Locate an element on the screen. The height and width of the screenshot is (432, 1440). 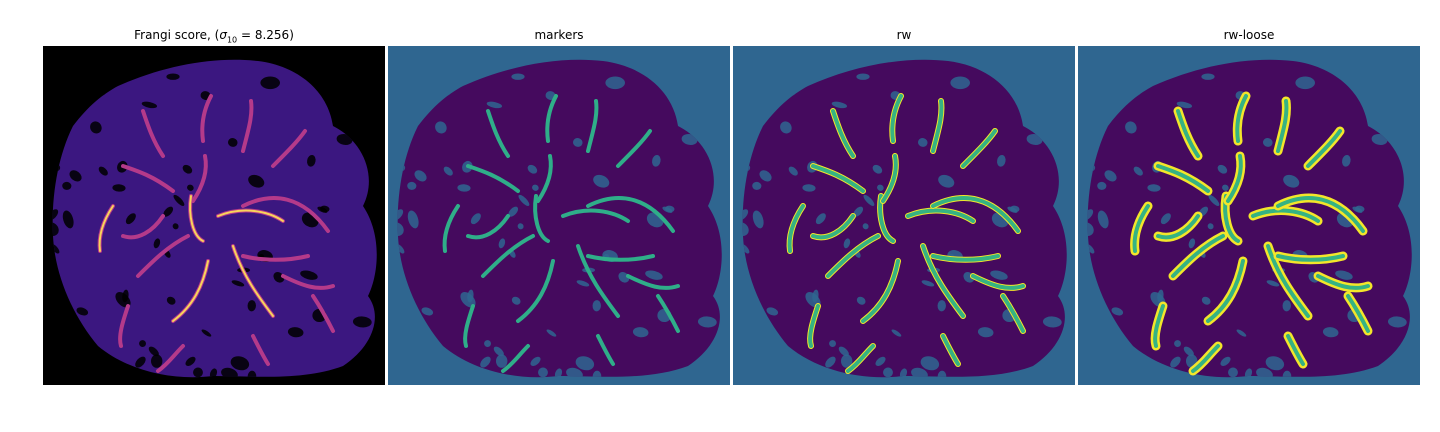
rw-loose-panel-title: rw-loose is located at coordinates (1249, 35).